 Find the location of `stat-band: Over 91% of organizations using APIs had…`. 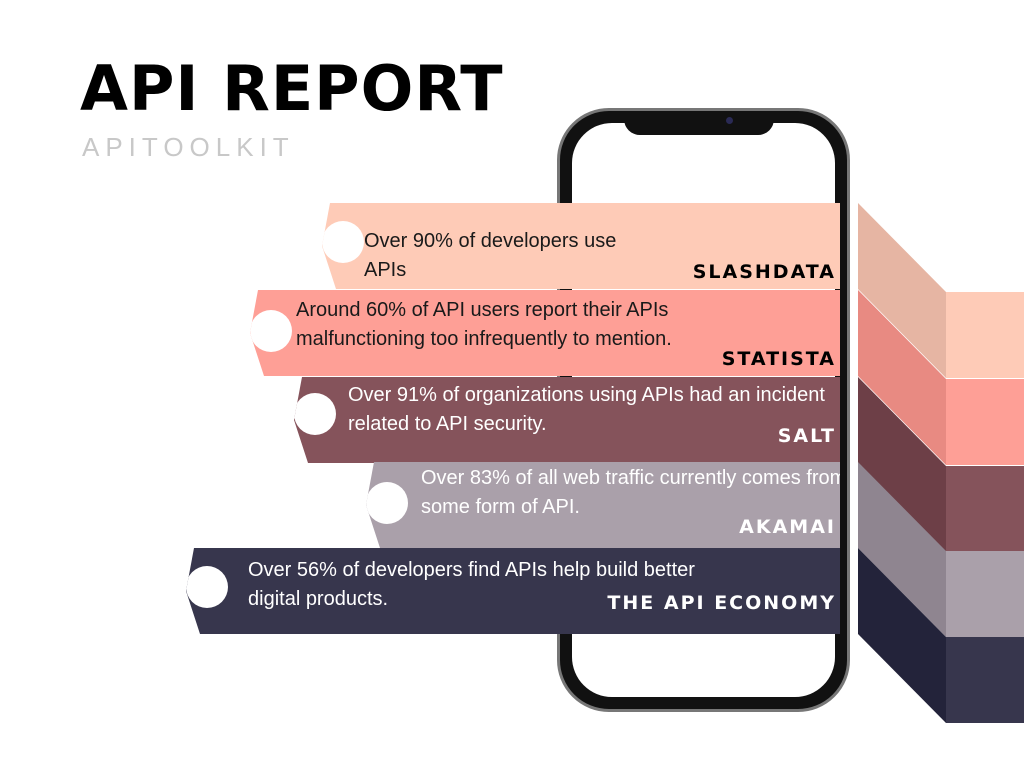

stat-band: Over 91% of organizations using APIs had… is located at coordinates (567, 420).